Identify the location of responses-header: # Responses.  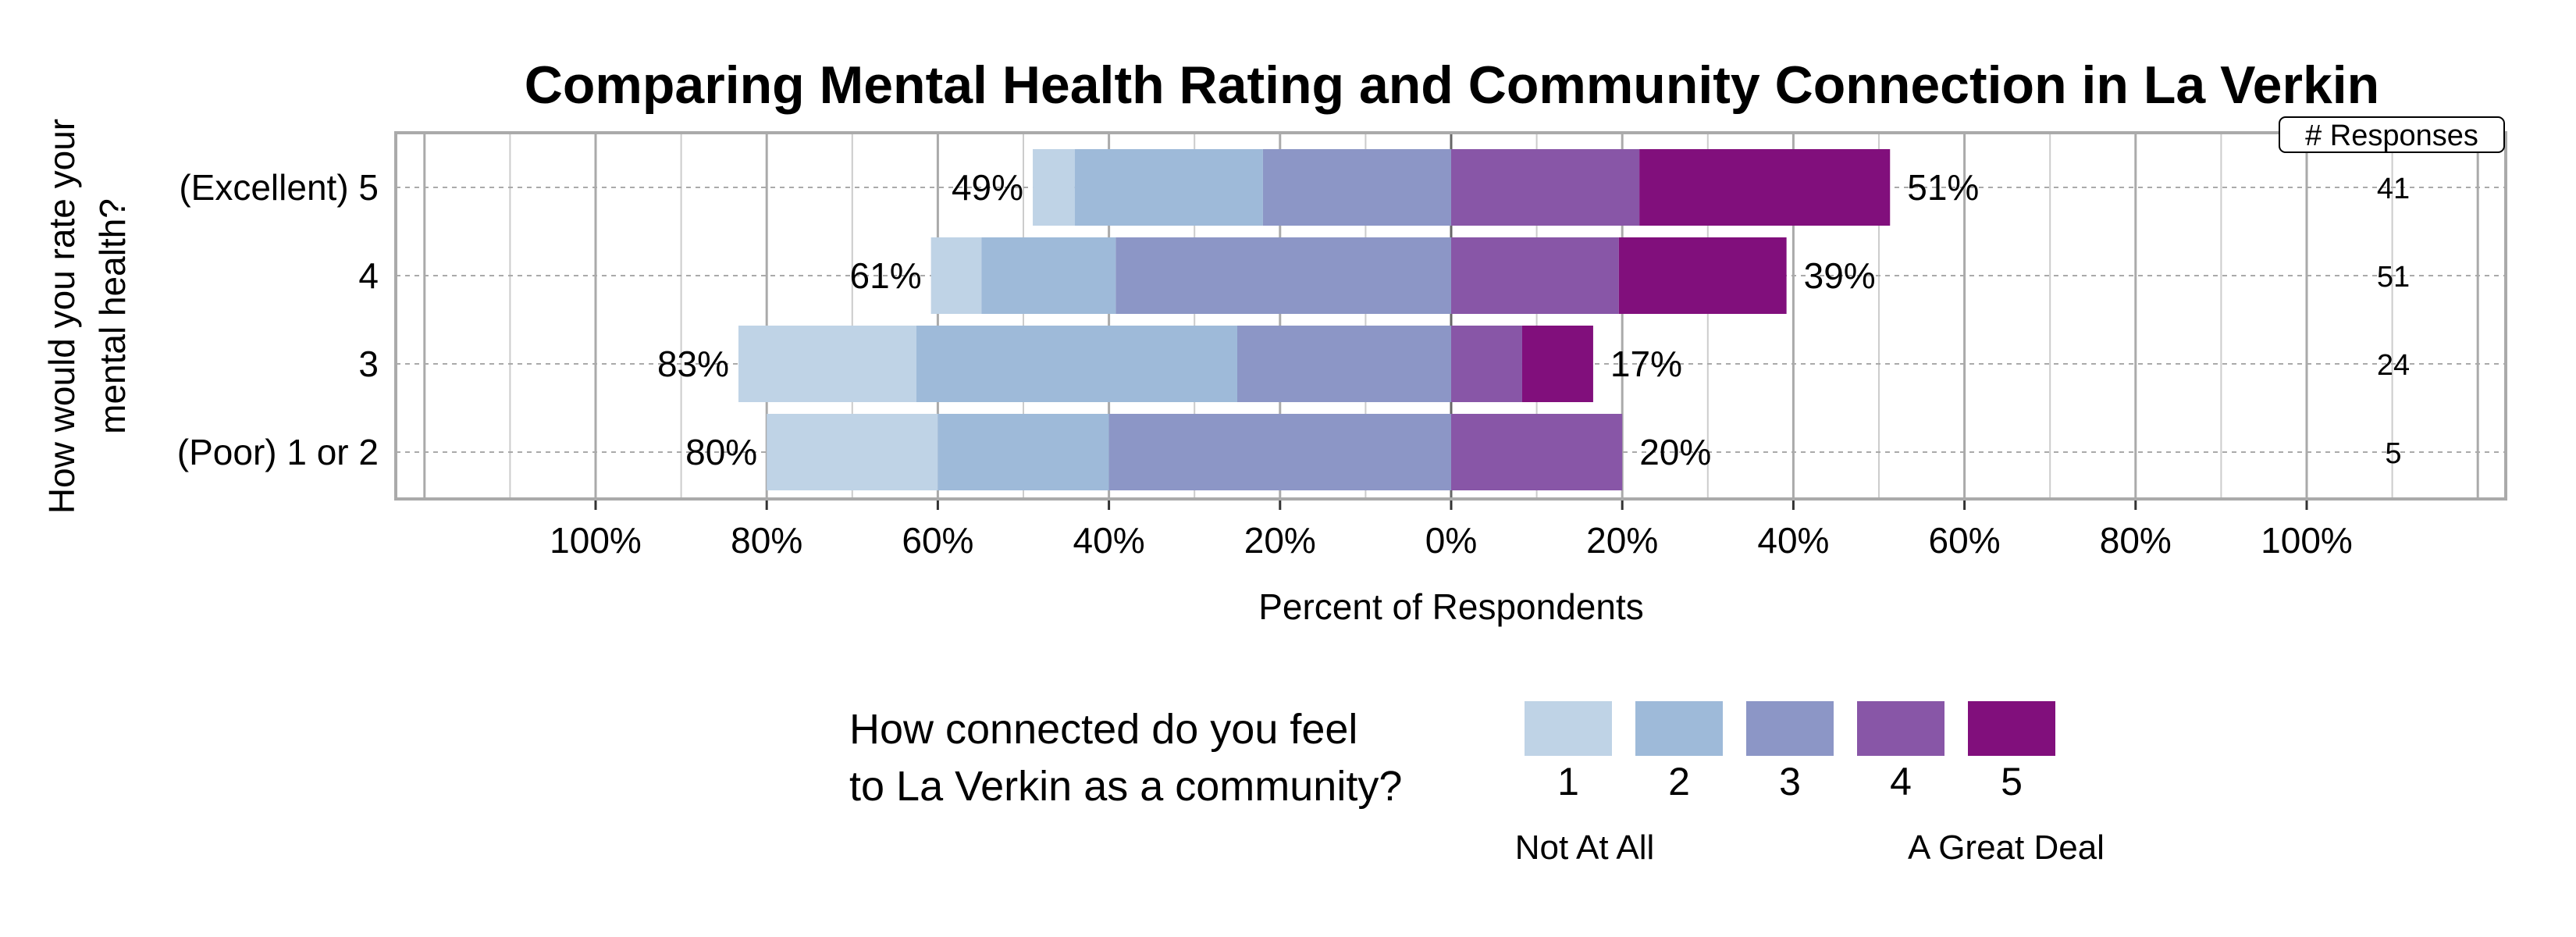
(2392, 134).